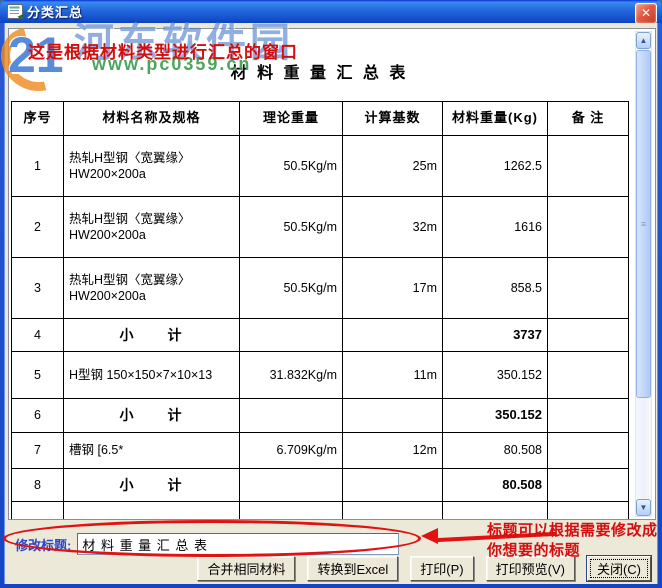 This screenshot has height=588, width=662. I want to click on annotation-arrow-icon, so click(429, 536).